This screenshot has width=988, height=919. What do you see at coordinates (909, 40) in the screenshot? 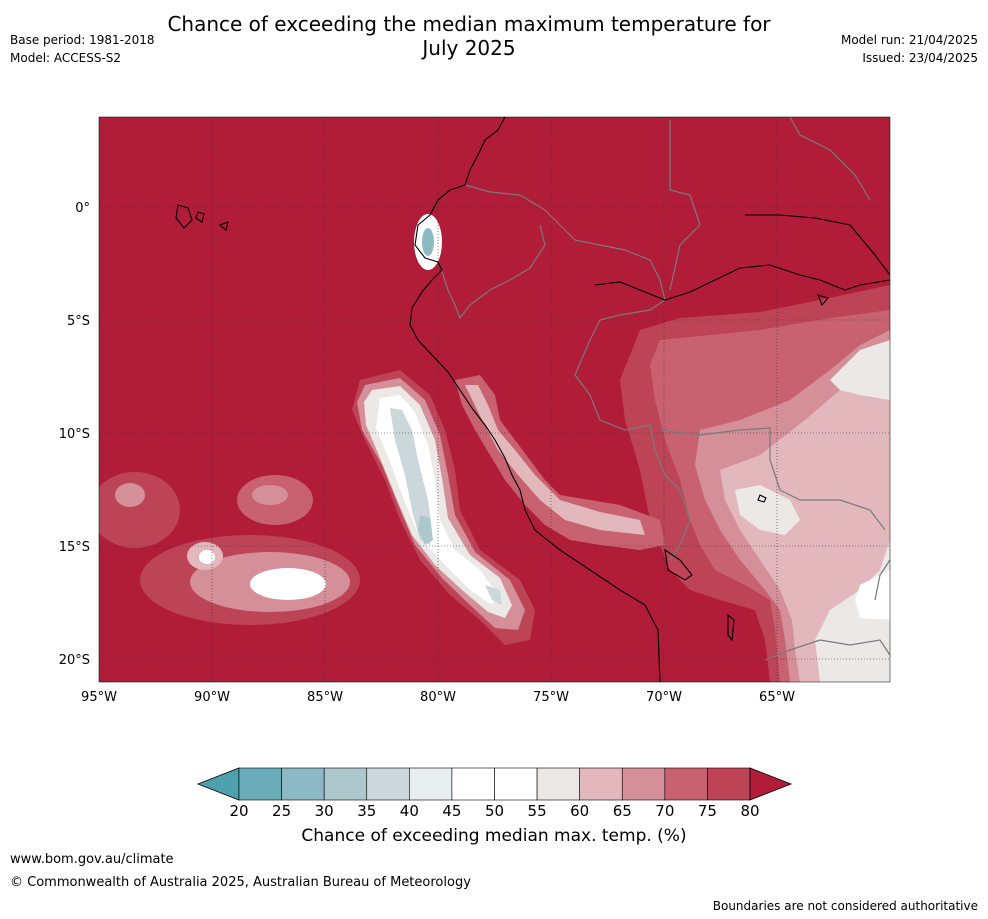
I see `model-run-text: Model run: 21/04/2025` at bounding box center [909, 40].